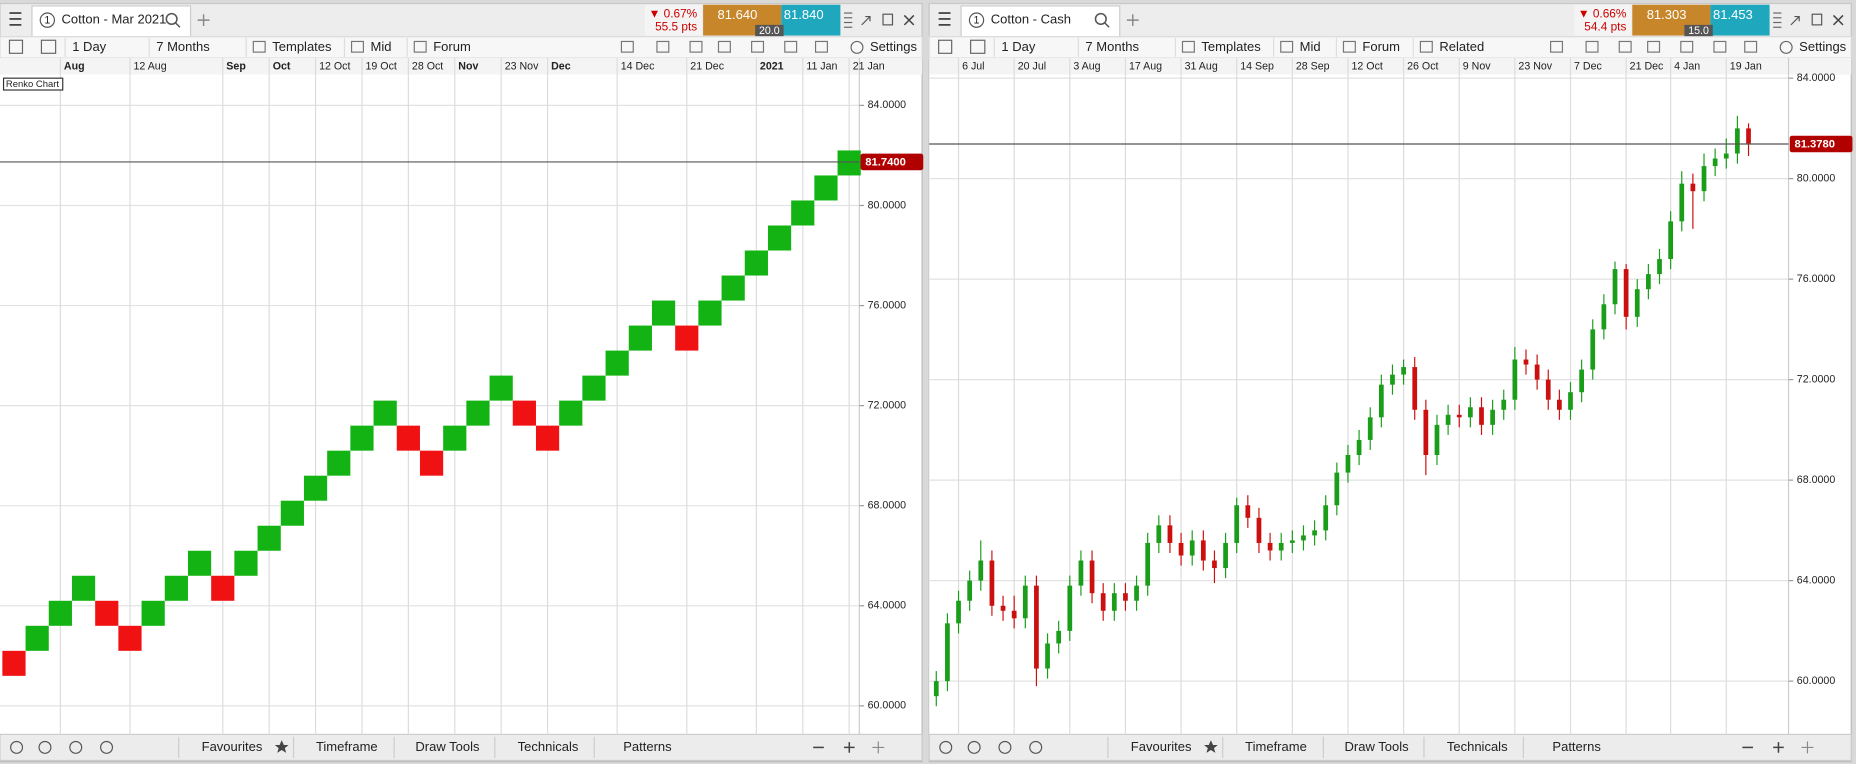 The image size is (1856, 764). What do you see at coordinates (1605, 26) in the screenshot?
I see `quote-points: 54.4 pts` at bounding box center [1605, 26].